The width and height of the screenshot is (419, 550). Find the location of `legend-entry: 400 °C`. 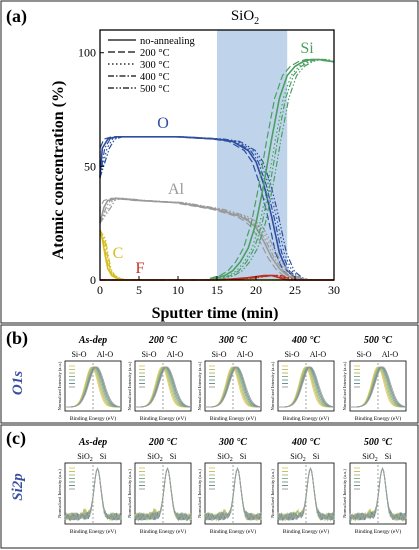

legend-entry: 400 °C is located at coordinates (155, 77).